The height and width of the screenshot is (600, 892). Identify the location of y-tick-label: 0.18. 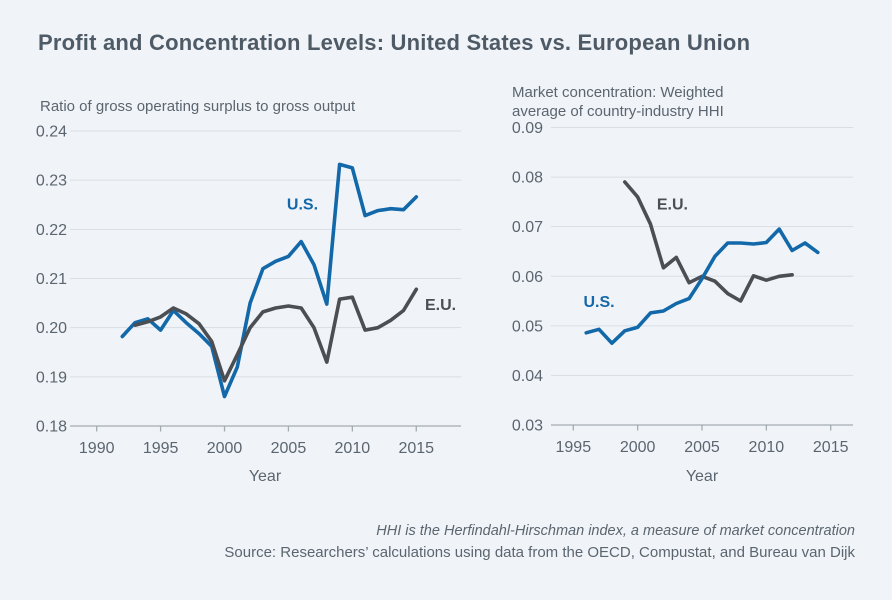
(51, 427).